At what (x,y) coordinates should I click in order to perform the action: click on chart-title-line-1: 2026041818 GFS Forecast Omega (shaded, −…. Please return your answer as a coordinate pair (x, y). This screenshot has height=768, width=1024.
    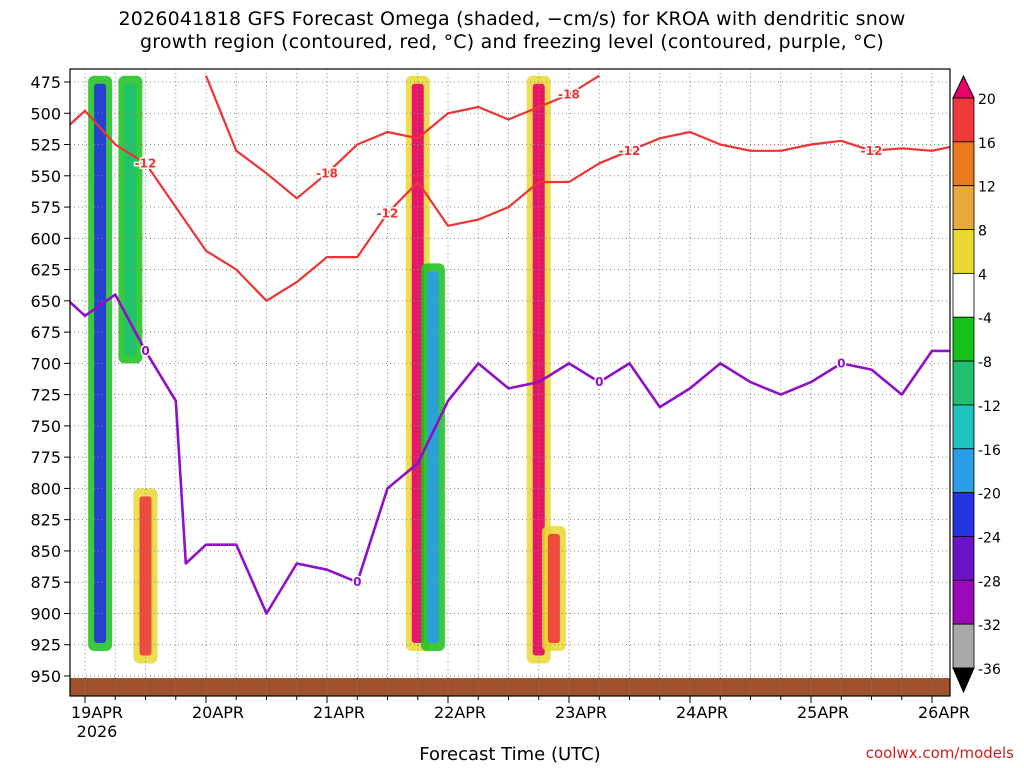
    Looking at the image, I should click on (512, 19).